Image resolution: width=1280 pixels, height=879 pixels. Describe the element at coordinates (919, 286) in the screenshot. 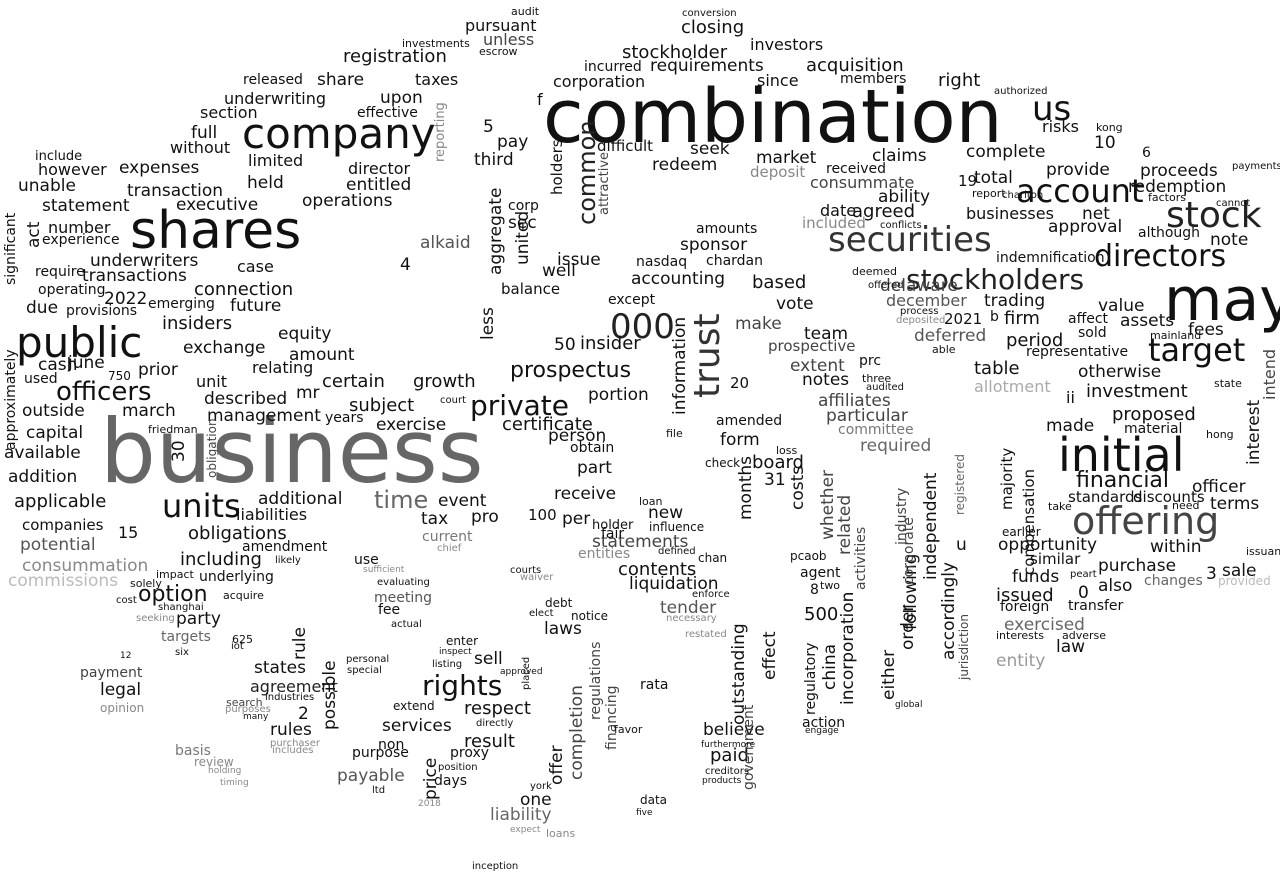

I see `cloud-word: delaware` at that location.